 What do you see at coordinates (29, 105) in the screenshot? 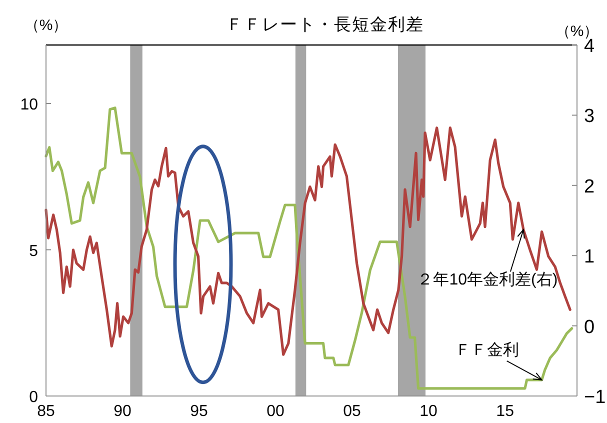
I see `y-tick-label: 10` at bounding box center [29, 105].